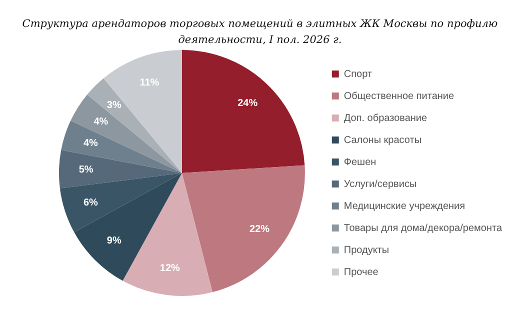 Image resolution: width=520 pixels, height=309 pixels. I want to click on data-label: 5%, so click(86, 170).